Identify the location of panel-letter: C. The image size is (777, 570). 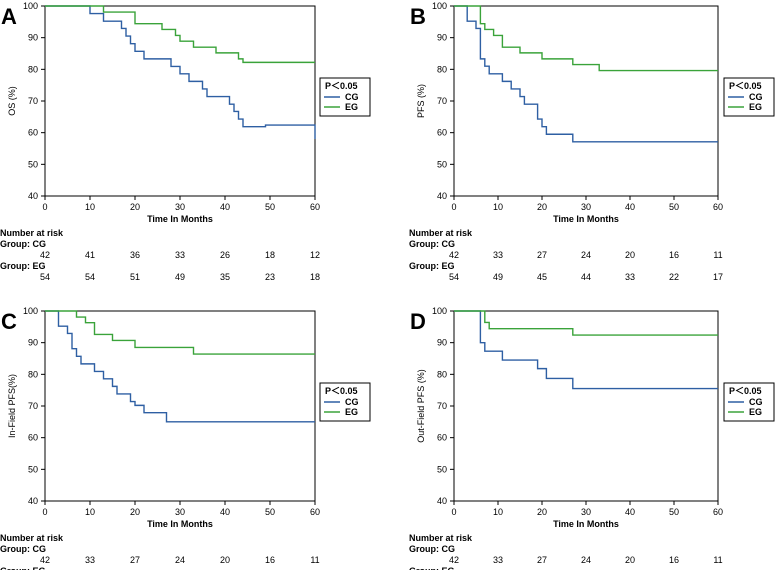
(9, 321).